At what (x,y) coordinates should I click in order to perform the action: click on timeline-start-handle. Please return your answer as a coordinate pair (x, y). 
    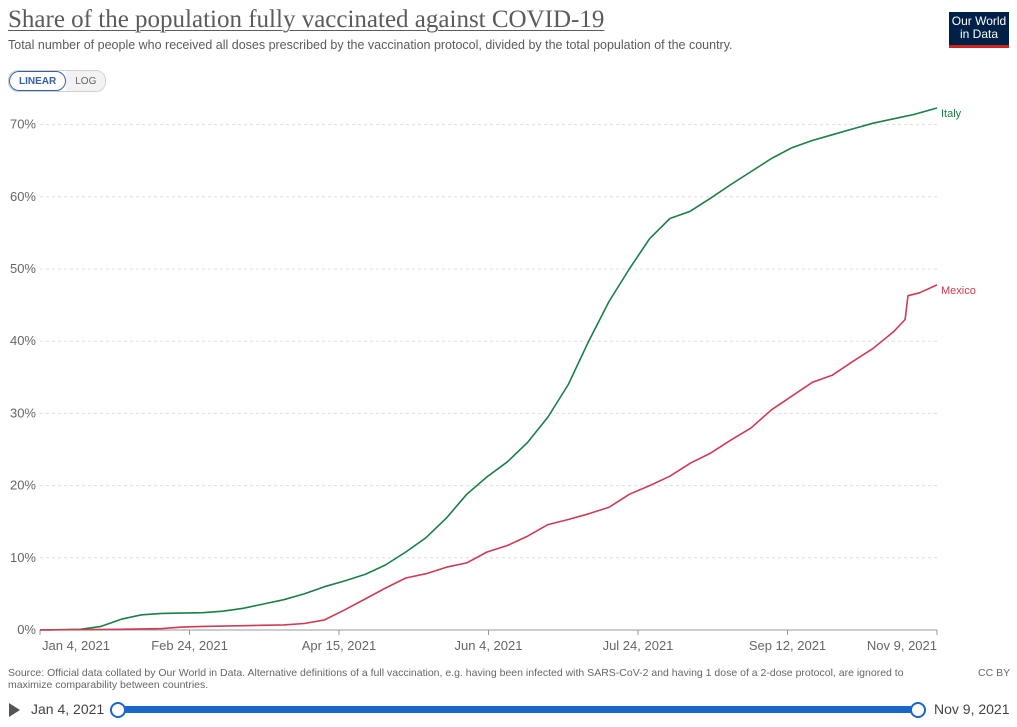
    Looking at the image, I should click on (118, 710).